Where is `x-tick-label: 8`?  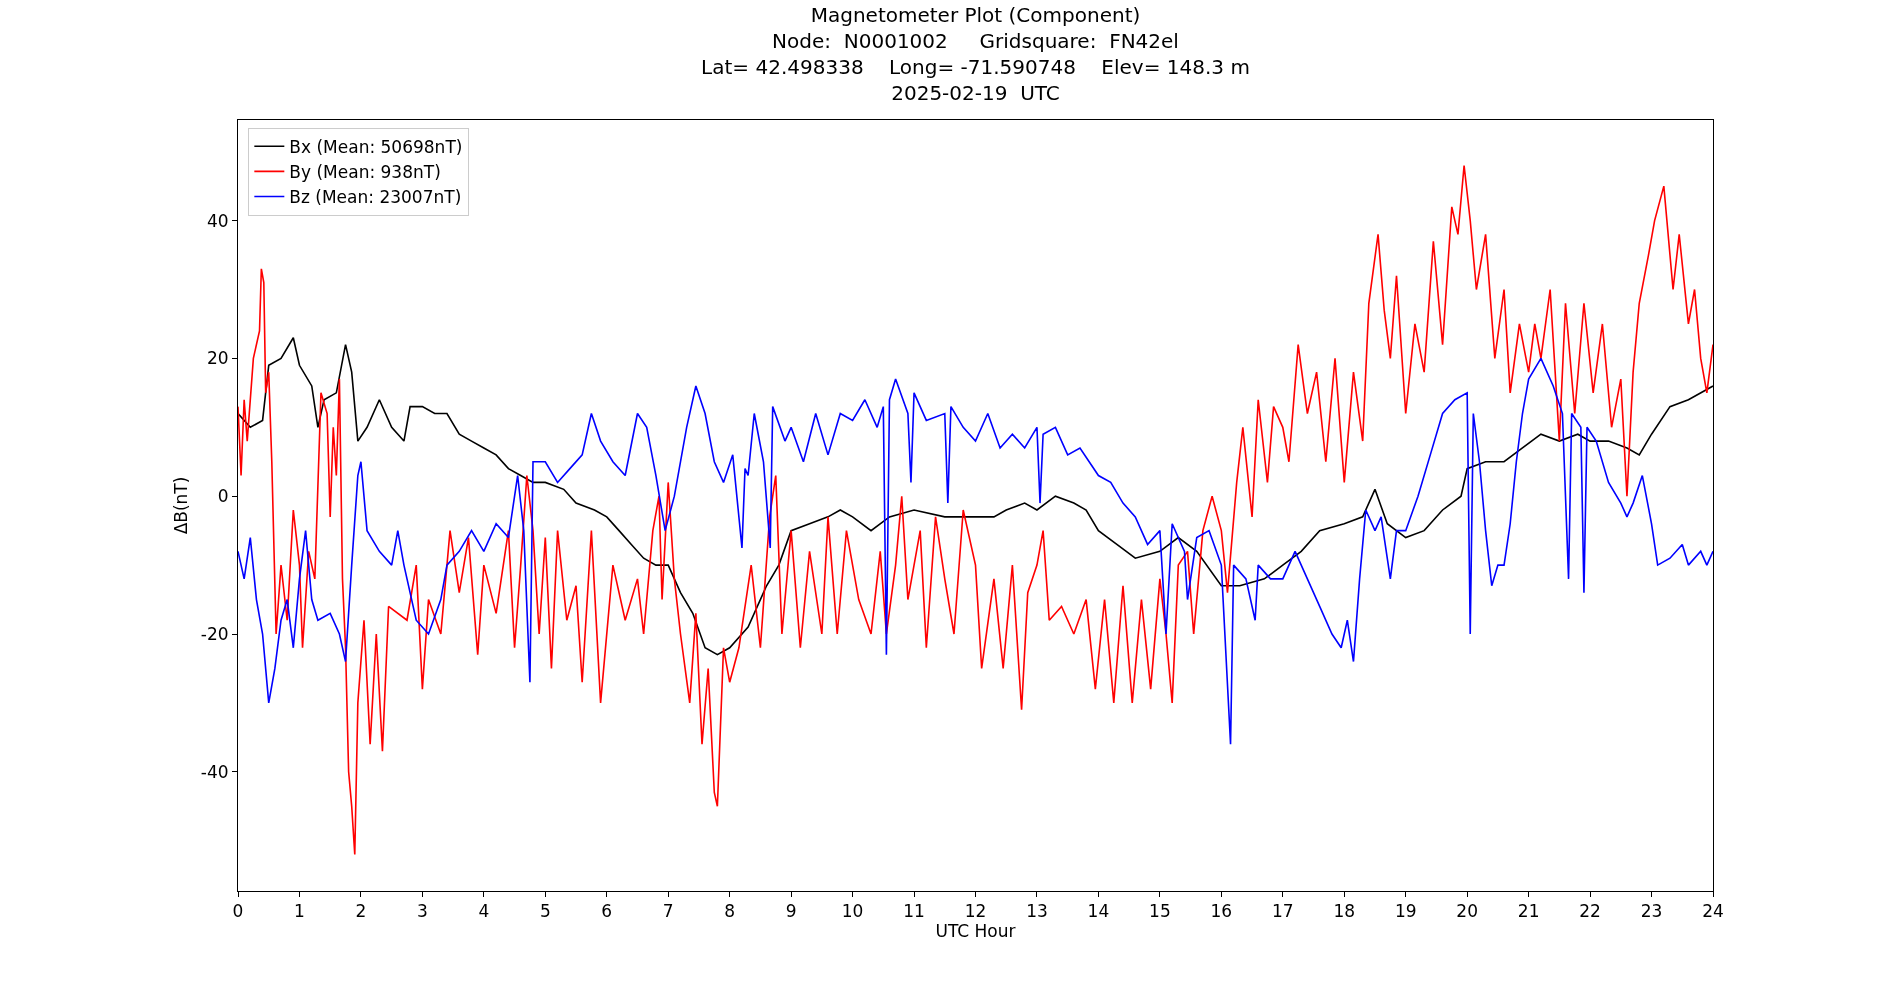
x-tick-label: 8 is located at coordinates (730, 911).